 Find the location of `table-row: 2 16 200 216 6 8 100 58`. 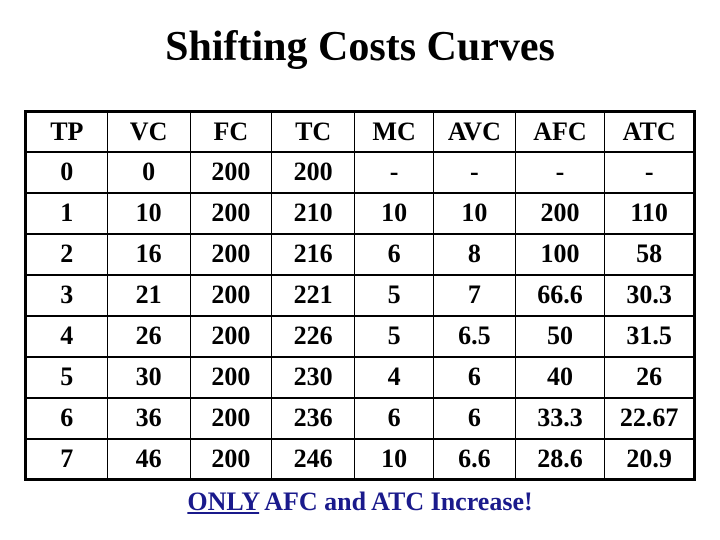

table-row: 2 16 200 216 6 8 100 58 is located at coordinates (360, 254).